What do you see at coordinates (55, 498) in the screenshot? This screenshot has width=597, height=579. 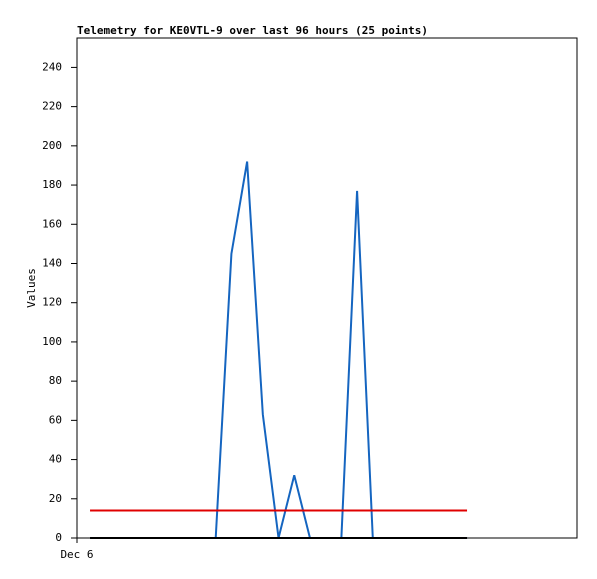 I see `y-tick-label: 20` at bounding box center [55, 498].